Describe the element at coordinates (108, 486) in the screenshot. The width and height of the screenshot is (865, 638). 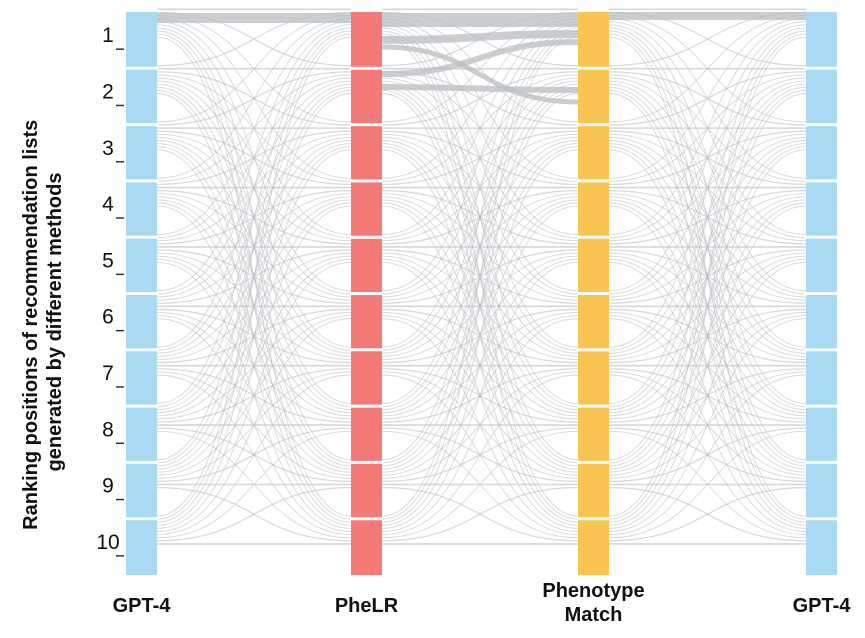
I see `tick-label-9: 9` at that location.